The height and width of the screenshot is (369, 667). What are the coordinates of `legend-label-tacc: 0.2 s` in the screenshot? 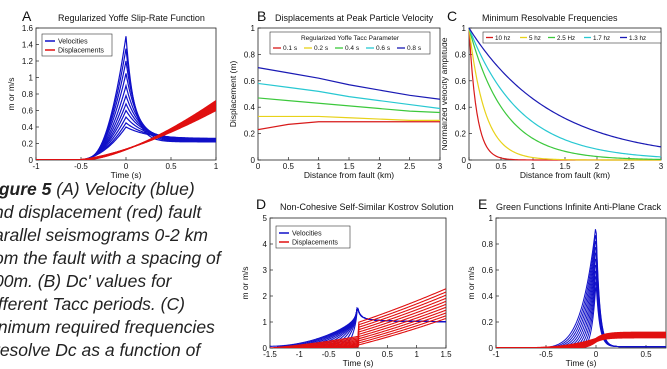 It's located at (321, 48).